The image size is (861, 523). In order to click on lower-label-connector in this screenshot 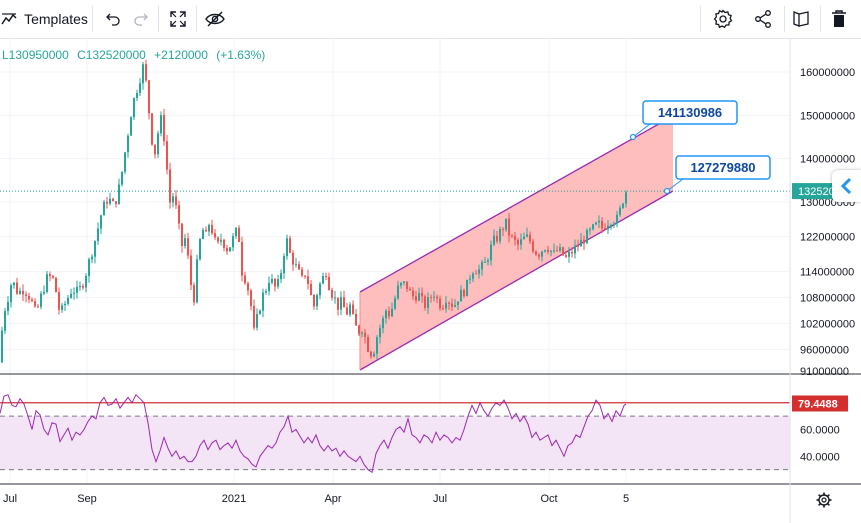, I will do `click(675, 185)`.